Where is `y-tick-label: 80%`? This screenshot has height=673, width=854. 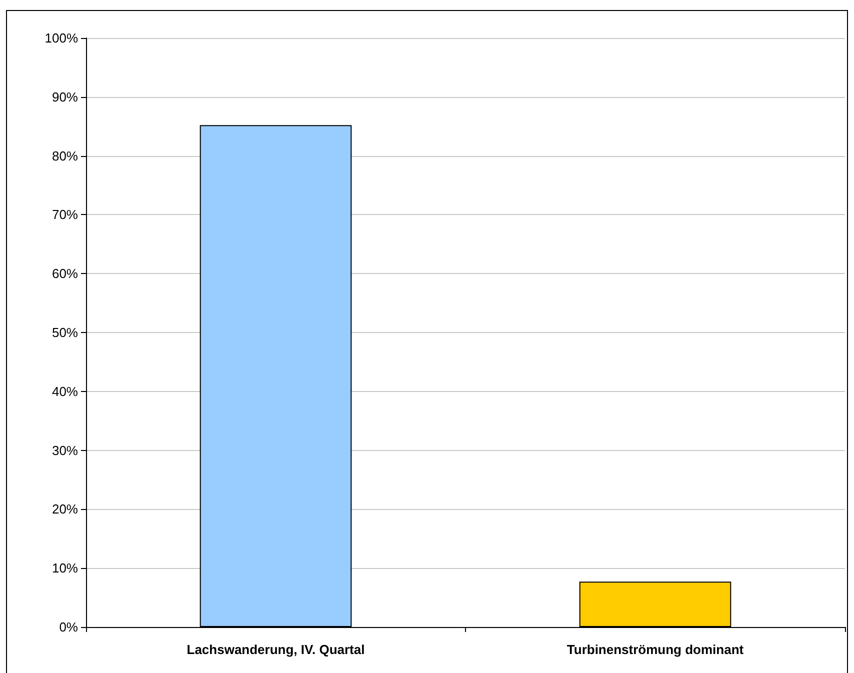 y-tick-label: 80% is located at coordinates (65, 156).